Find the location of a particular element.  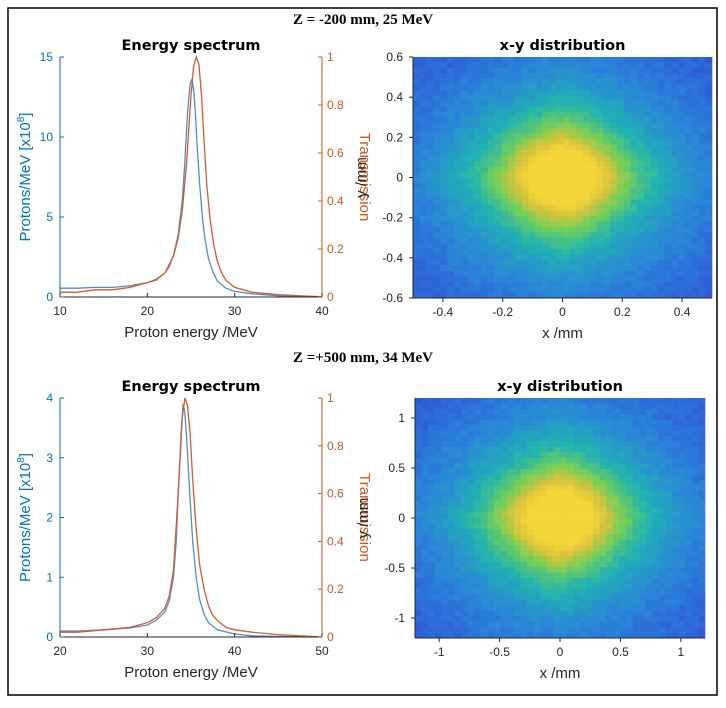

plot-title: x-y distribution is located at coordinates (560, 387).